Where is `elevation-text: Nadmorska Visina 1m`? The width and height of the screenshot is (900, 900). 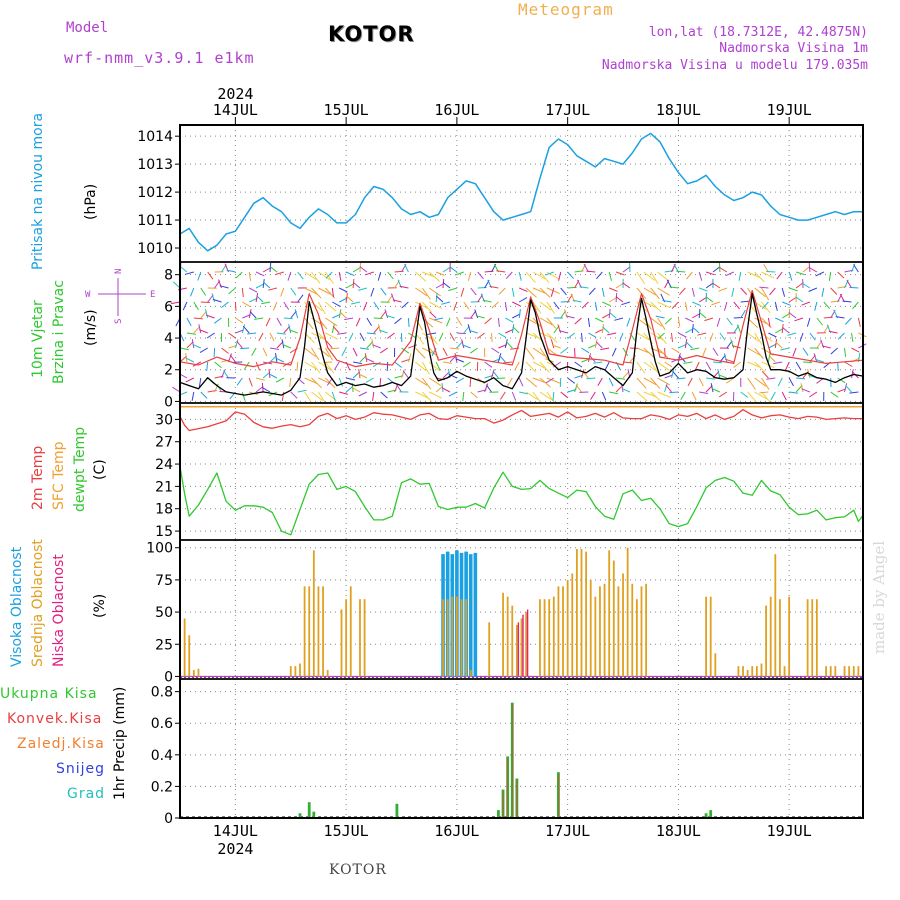
elevation-text: Nadmorska Visina 1m is located at coordinates (793, 48).